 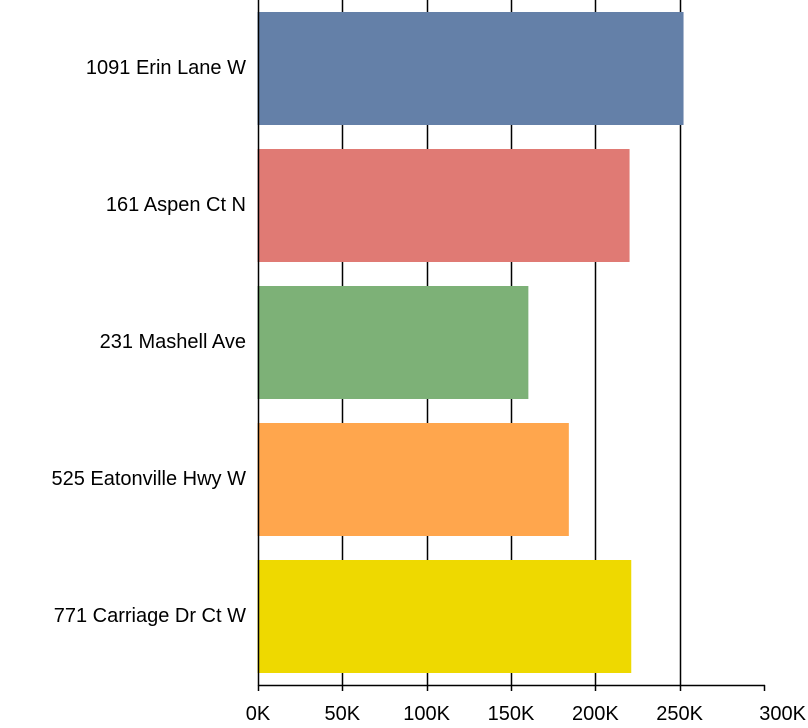 What do you see at coordinates (511, 714) in the screenshot?
I see `x-tick-label: 150K` at bounding box center [511, 714].